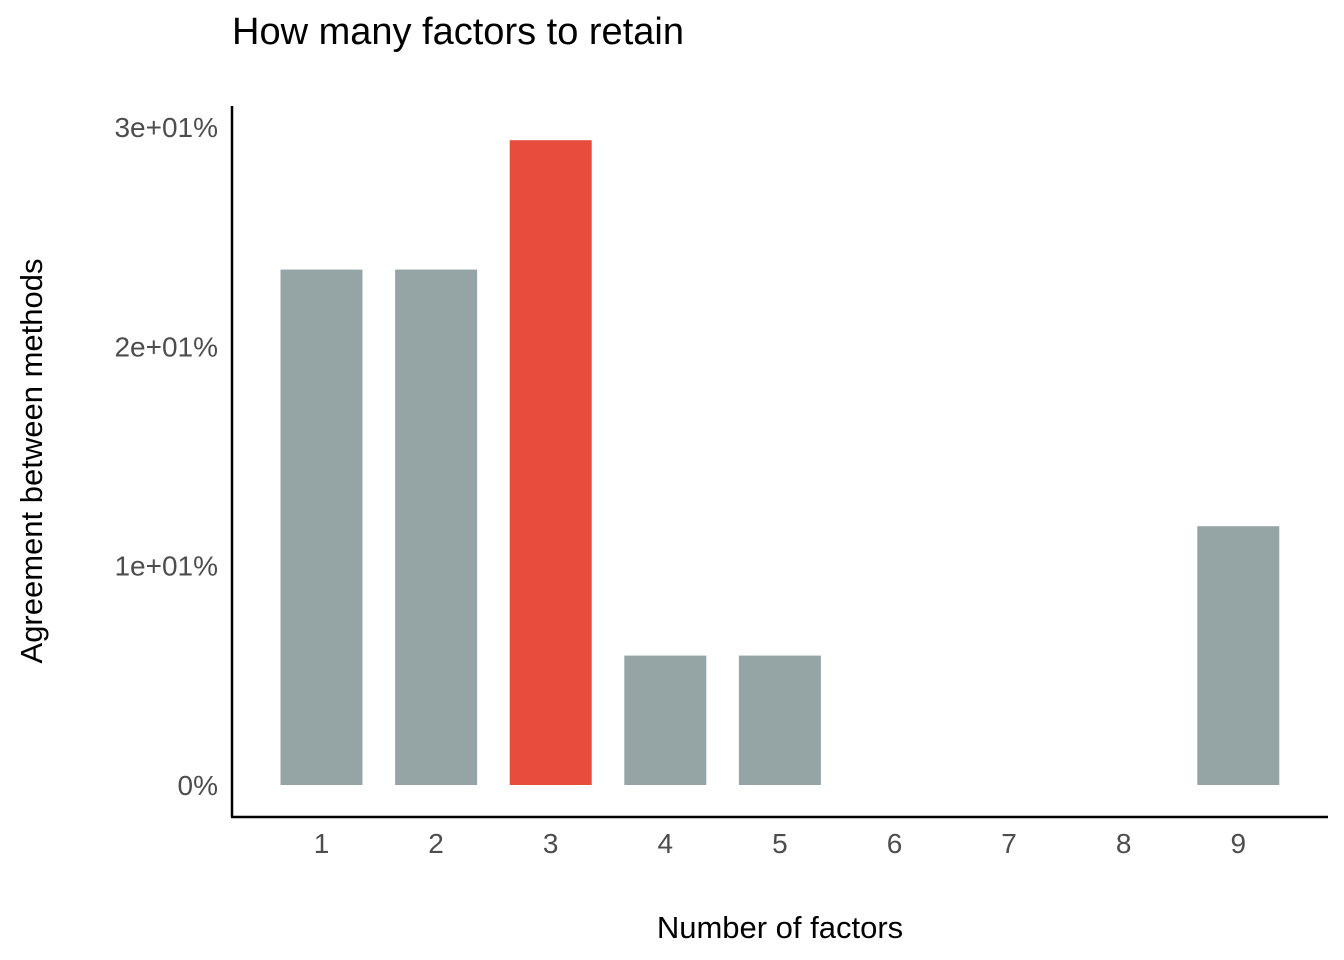 The width and height of the screenshot is (1344, 960). What do you see at coordinates (198, 785) in the screenshot?
I see `y-tick-label-0: 0%` at bounding box center [198, 785].